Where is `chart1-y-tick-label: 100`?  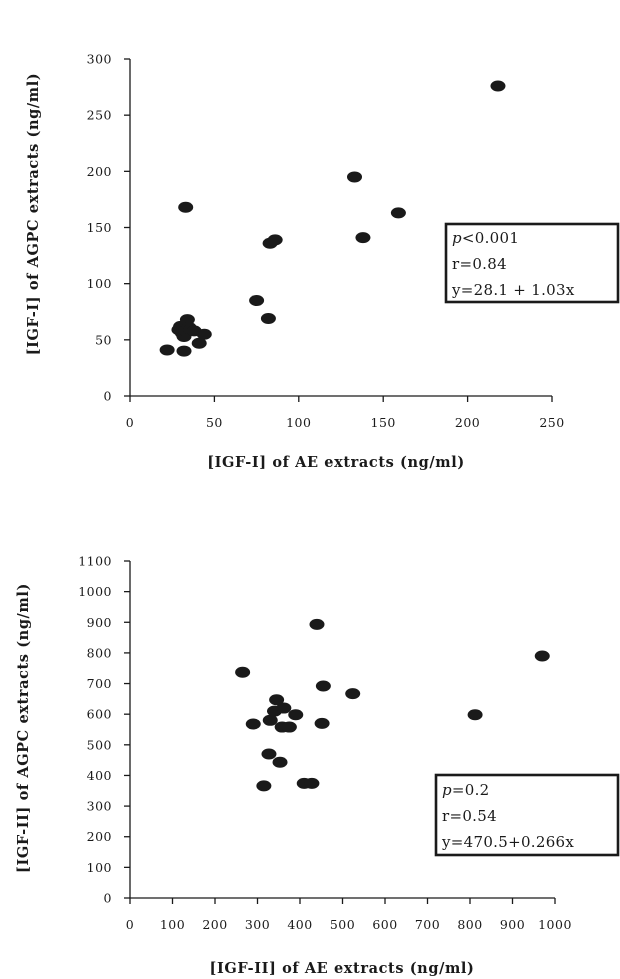 chart1-y-tick-label: 100 is located at coordinates (99, 283).